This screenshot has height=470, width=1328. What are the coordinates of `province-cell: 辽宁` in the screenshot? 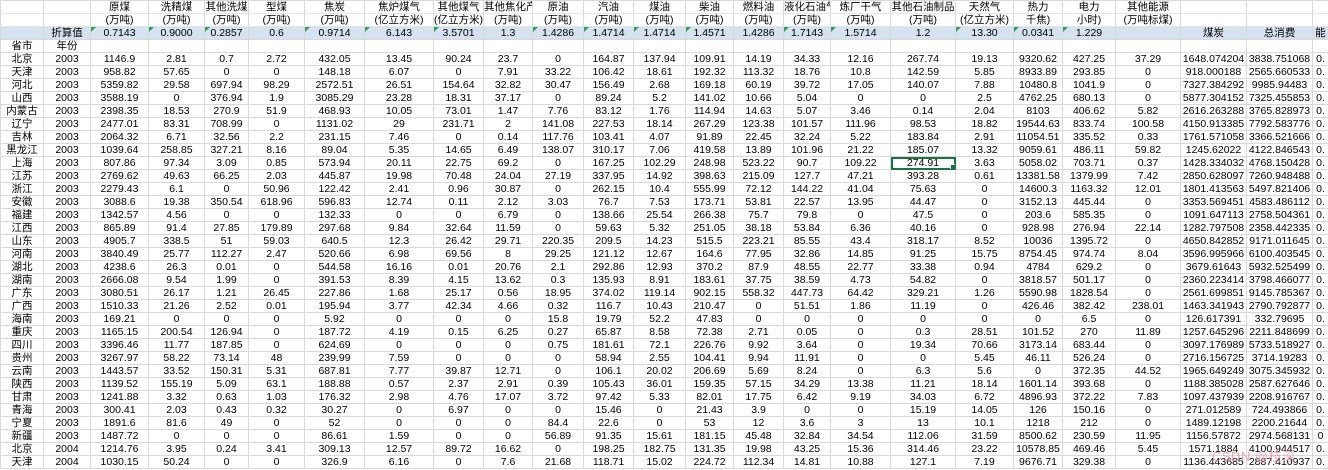 It's located at (22, 124).